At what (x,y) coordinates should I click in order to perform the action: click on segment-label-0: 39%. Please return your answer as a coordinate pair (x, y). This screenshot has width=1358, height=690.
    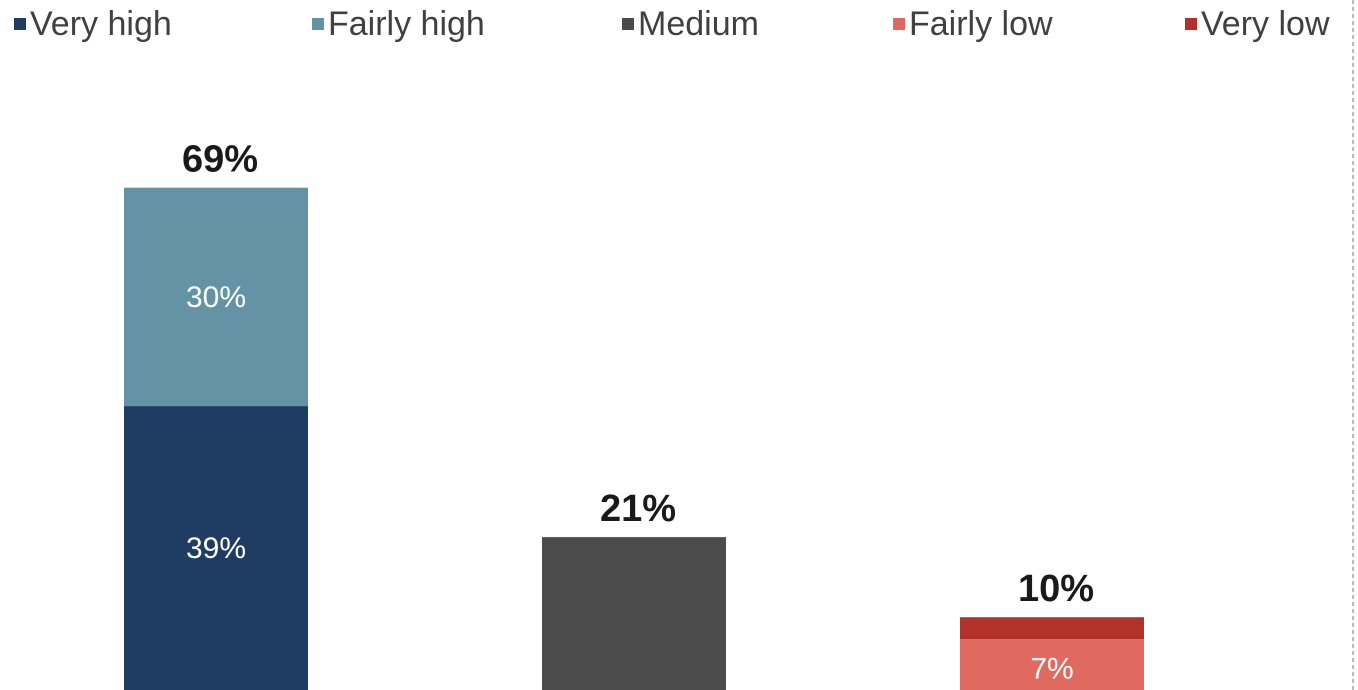
    Looking at the image, I should click on (216, 548).